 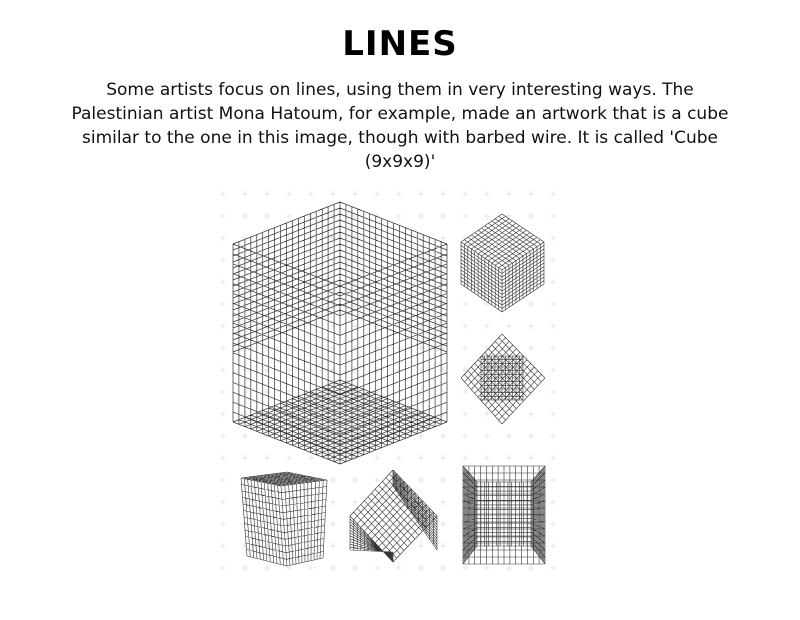 What do you see at coordinates (393, 516) in the screenshot?
I see `cube-corner-bottom` at bounding box center [393, 516].